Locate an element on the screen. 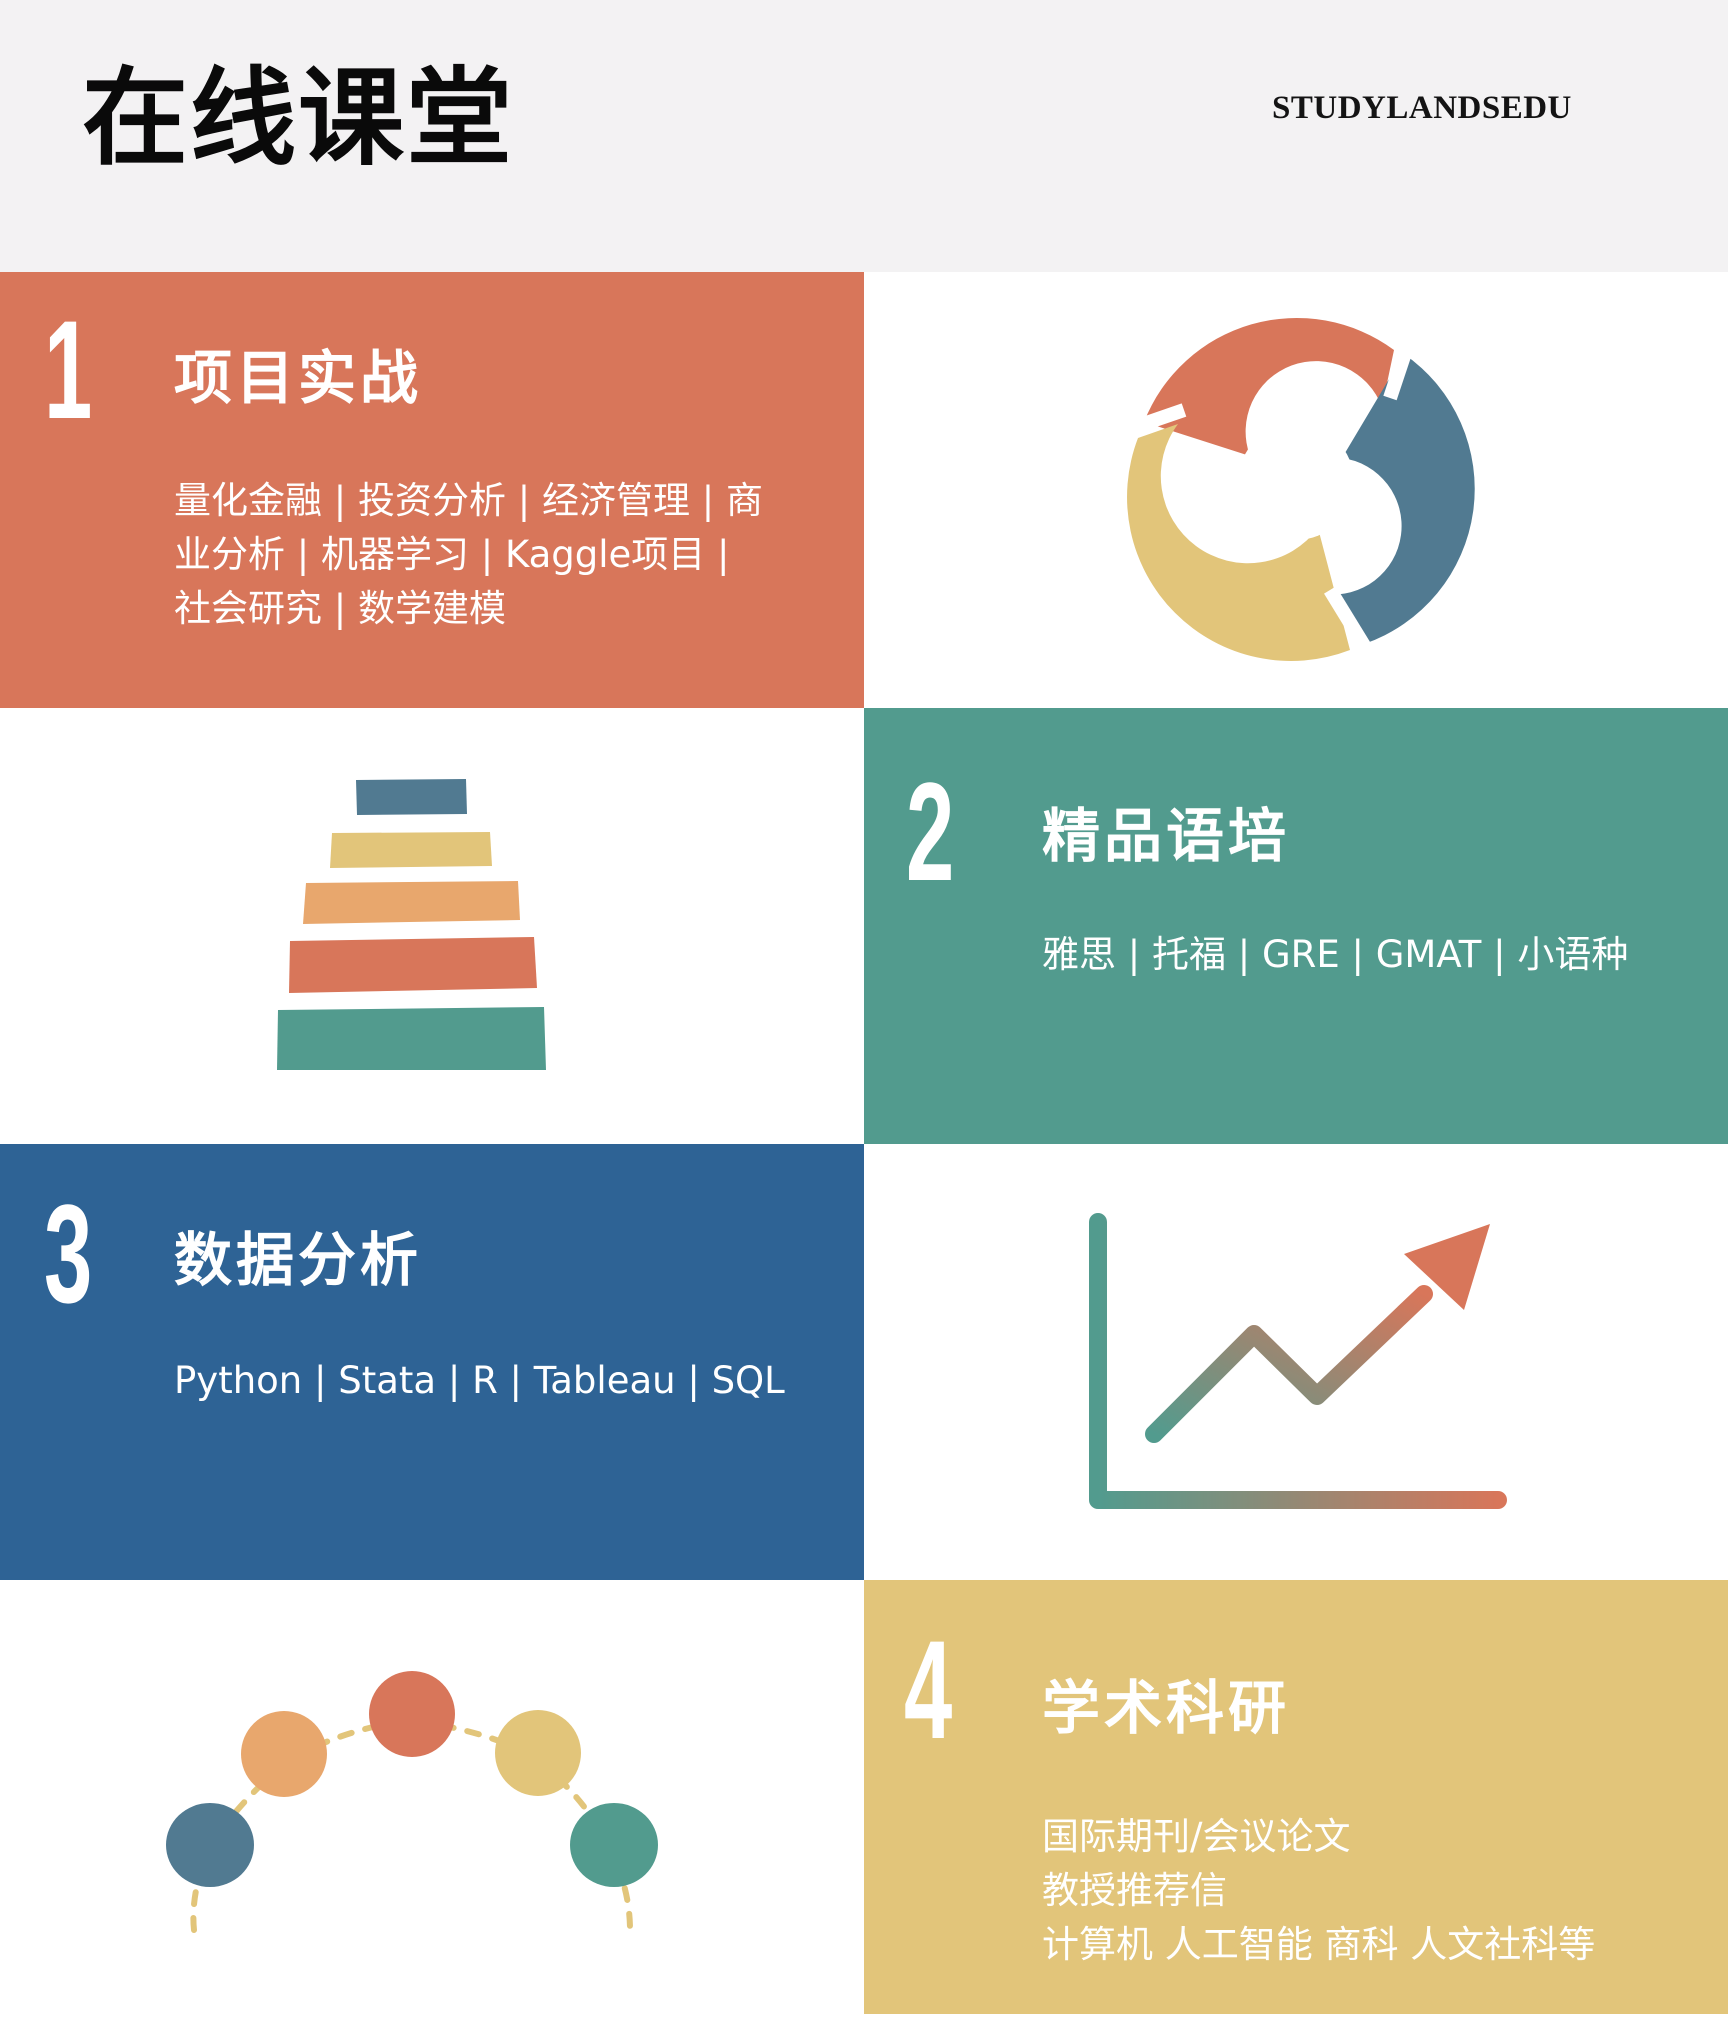 The height and width of the screenshot is (2018, 1728). section-description: 雅思 | 托福 | GRE | GMAT | 小语种 is located at coordinates (1335, 955).